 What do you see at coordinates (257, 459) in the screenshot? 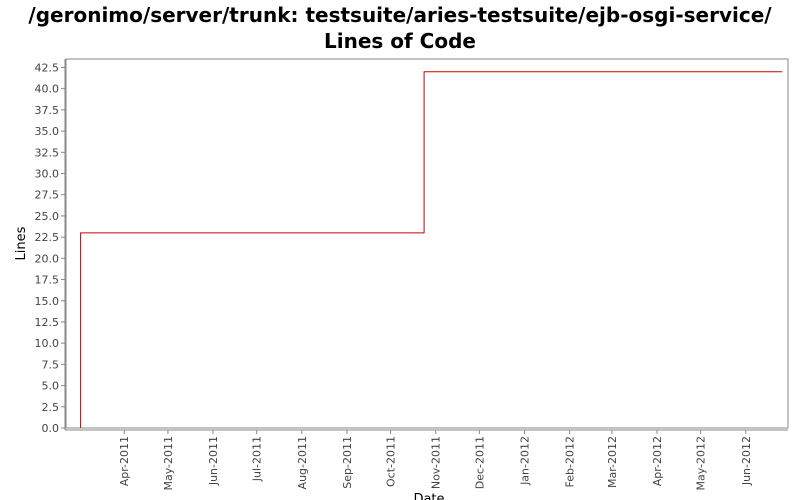
I see `x-tick-label: Jul-2011` at bounding box center [257, 459].